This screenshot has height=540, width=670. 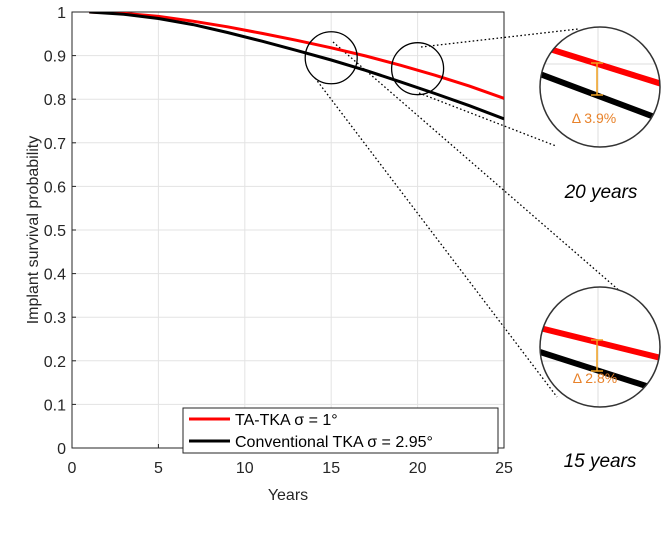 I want to click on delta-label-15-years: Δ 2.8%, so click(x=595, y=378).